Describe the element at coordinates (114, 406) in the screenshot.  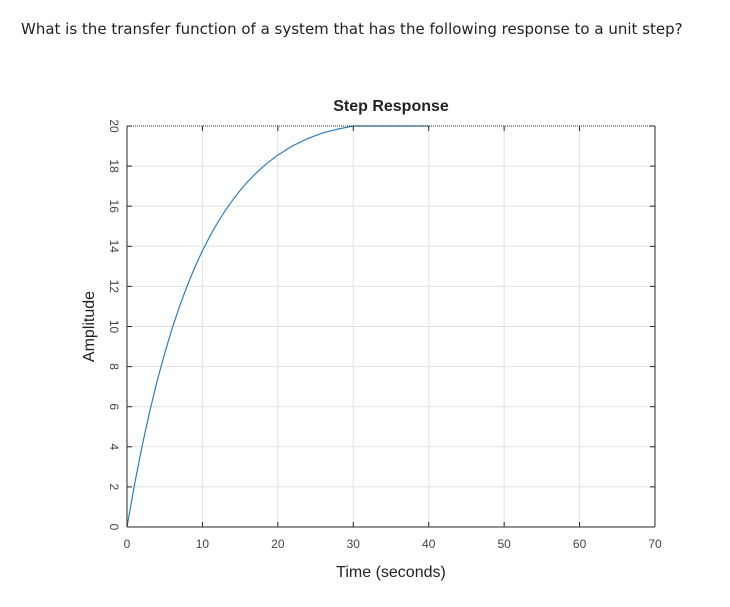
I see `y-tick-label: 6` at that location.